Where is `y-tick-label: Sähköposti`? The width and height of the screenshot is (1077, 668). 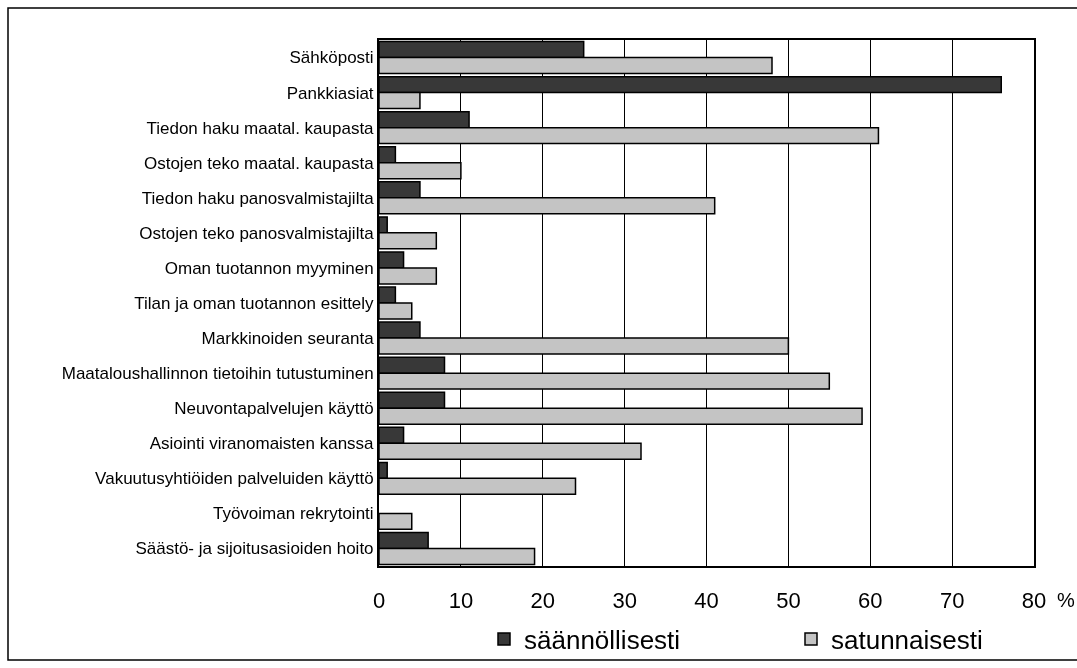 y-tick-label: Sähköposti is located at coordinates (331, 58).